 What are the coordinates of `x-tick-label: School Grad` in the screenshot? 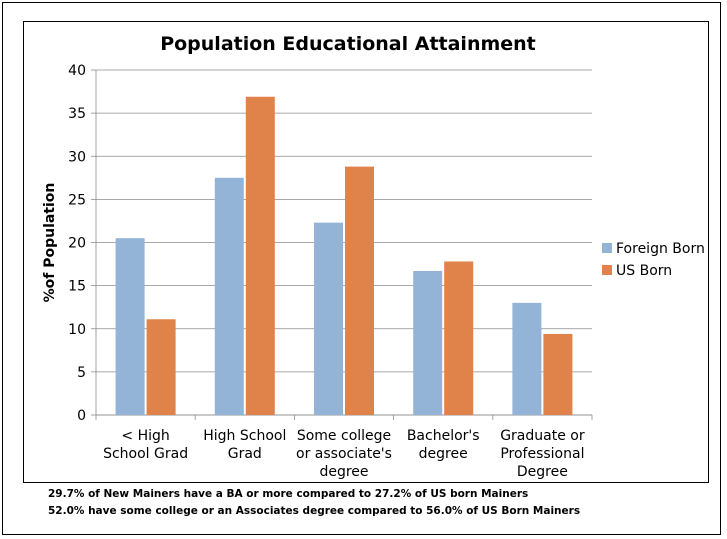 It's located at (145, 454).